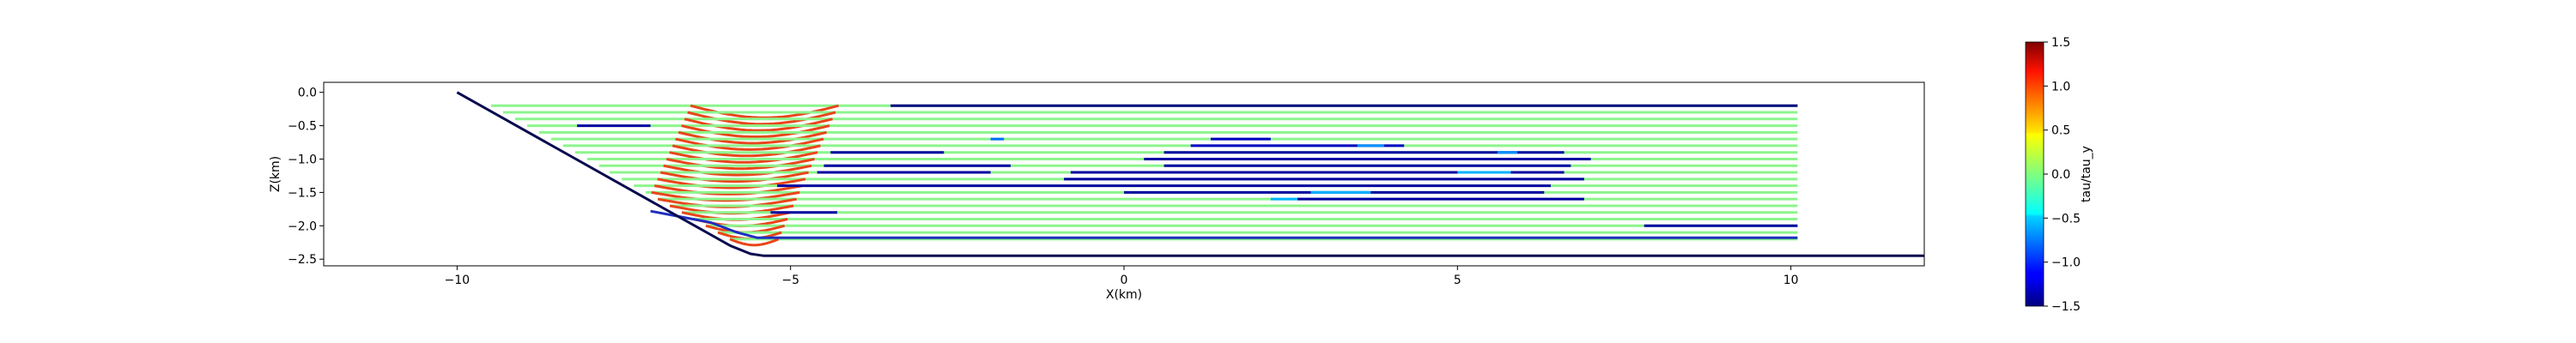 The height and width of the screenshot is (343, 2576). Describe the element at coordinates (1791, 280) in the screenshot. I see `x-tick-label: 10` at that location.